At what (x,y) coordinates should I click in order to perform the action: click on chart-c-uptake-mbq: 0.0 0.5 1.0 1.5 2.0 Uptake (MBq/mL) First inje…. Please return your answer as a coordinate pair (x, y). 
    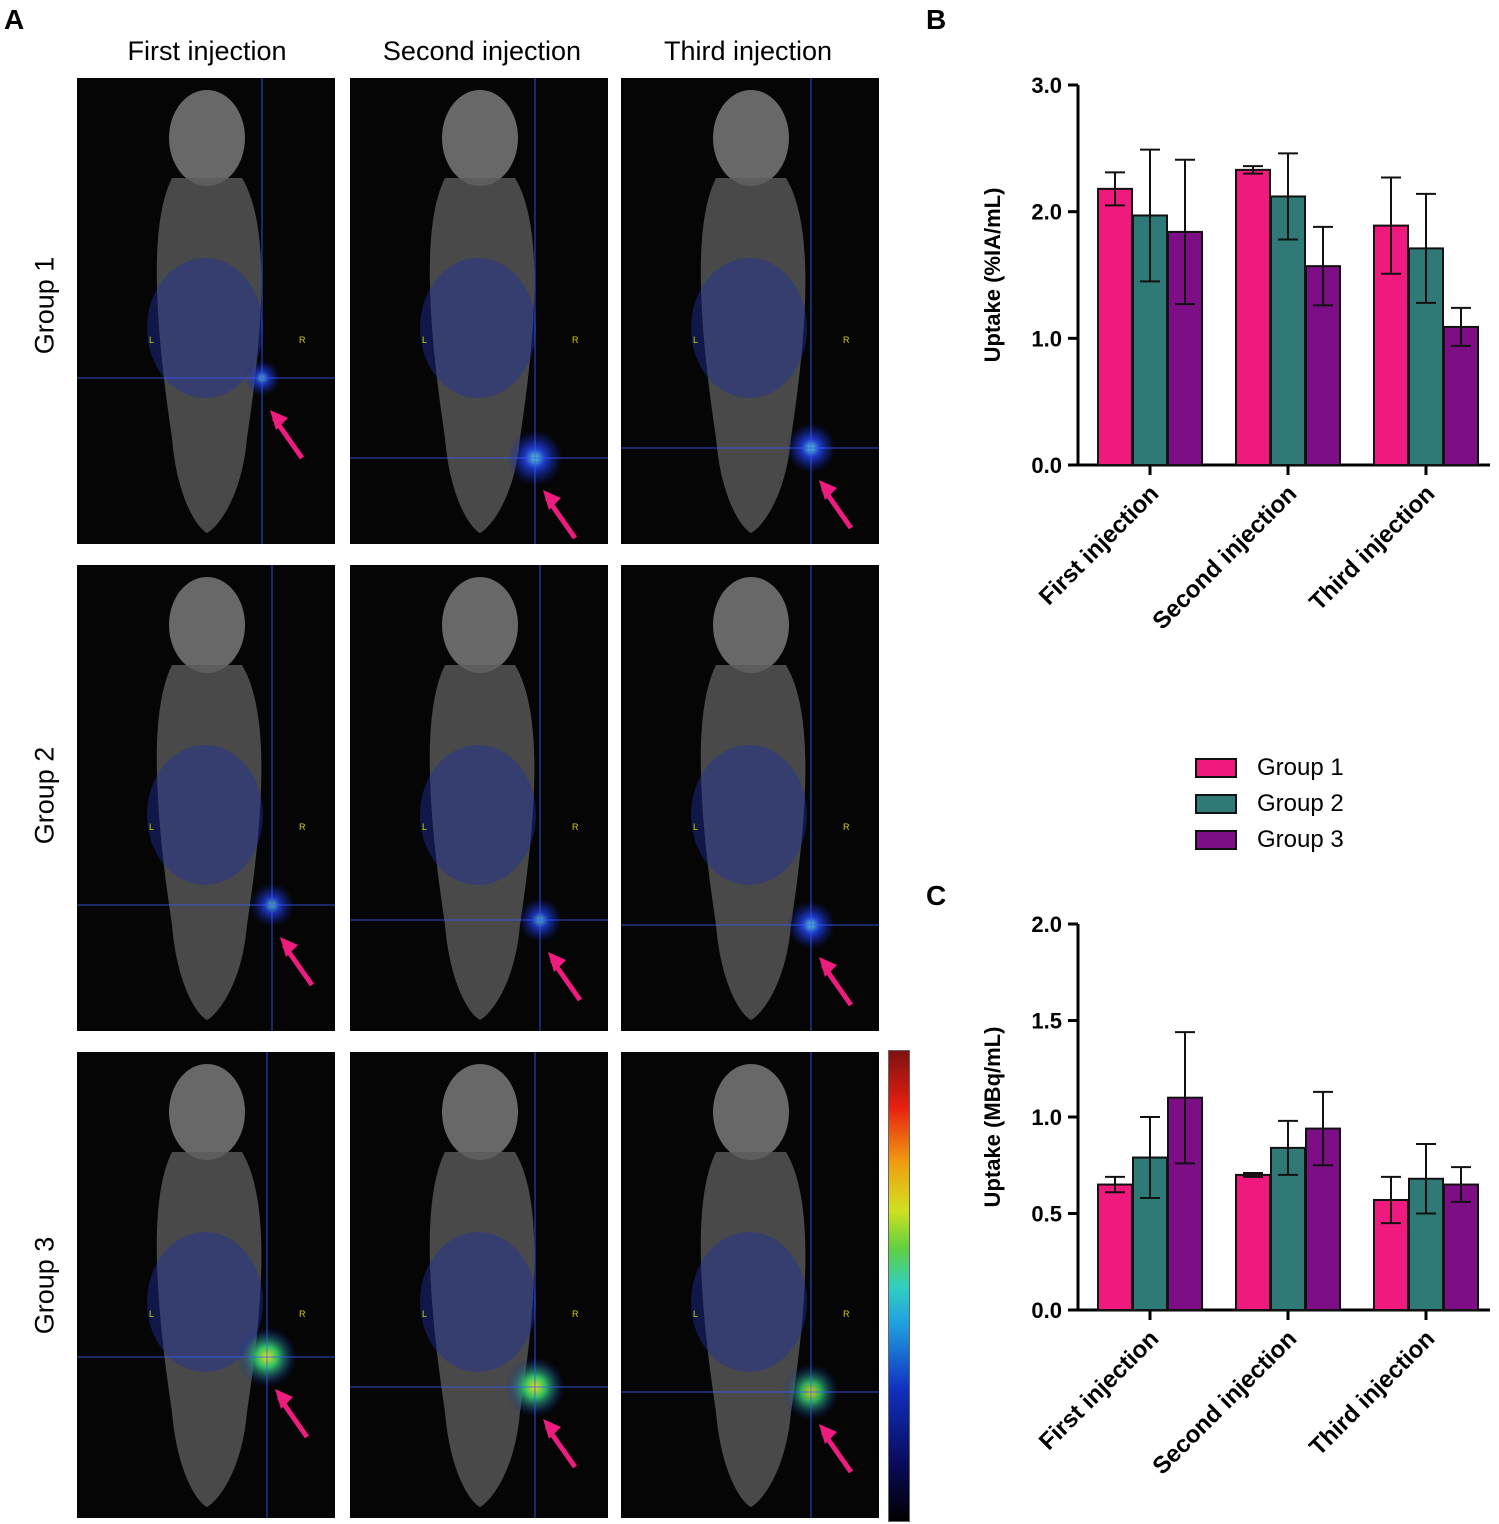
    Looking at the image, I should click on (1235, 1196).